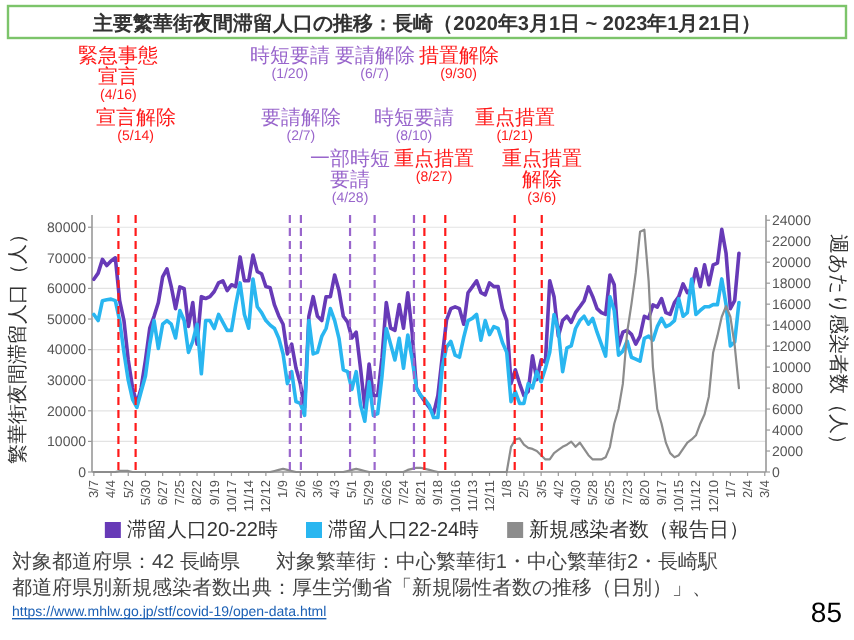 This screenshot has width=854, height=640. What do you see at coordinates (826, 612) in the screenshot?
I see `text: 85` at bounding box center [826, 612].